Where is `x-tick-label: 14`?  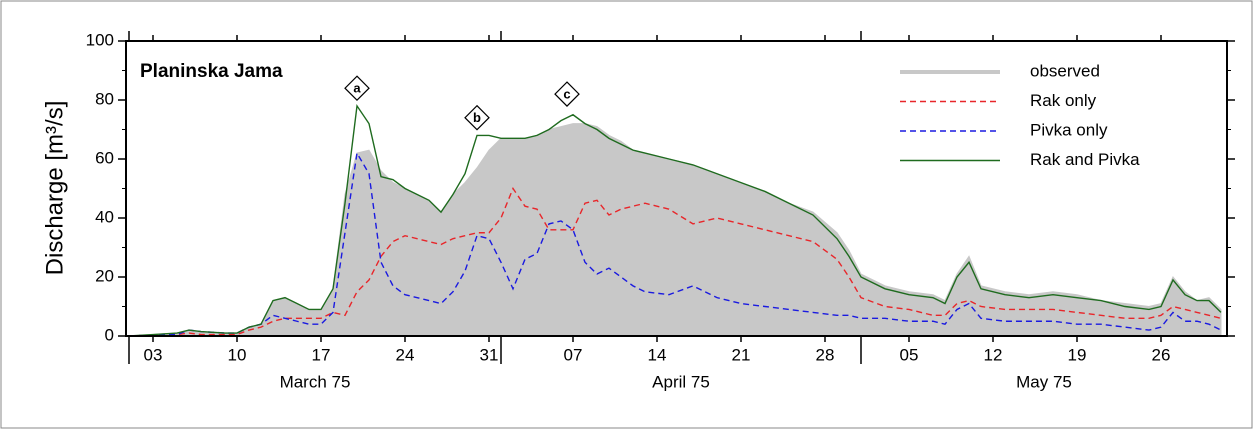
x-tick-label: 14 is located at coordinates (657, 354).